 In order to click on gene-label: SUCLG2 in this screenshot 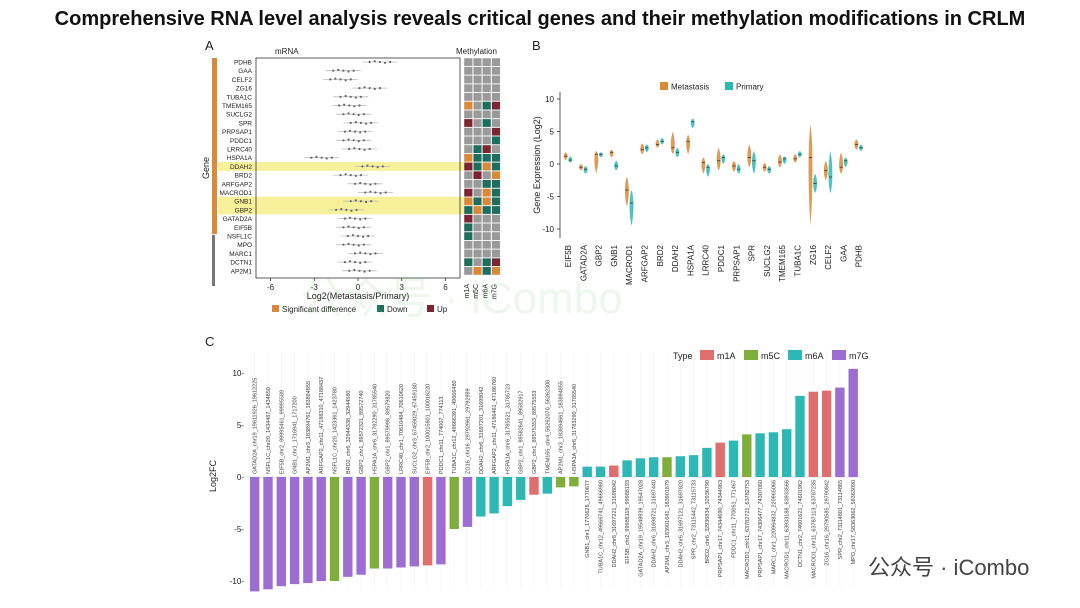, I will do `click(239, 115)`.